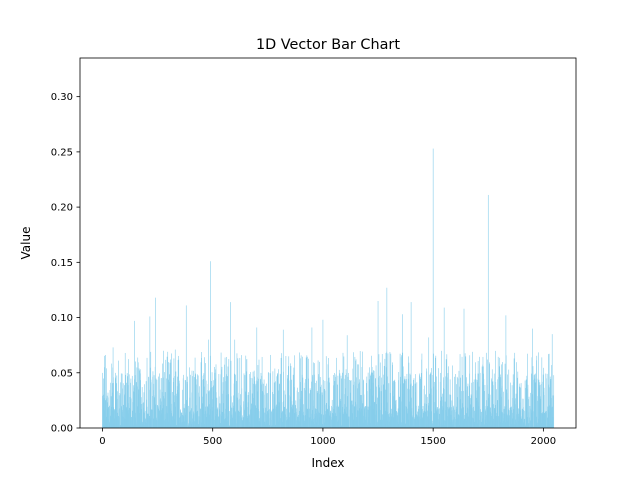 This screenshot has width=640, height=485. What do you see at coordinates (62, 318) in the screenshot?
I see `y-tick-label: 0.10` at bounding box center [62, 318].